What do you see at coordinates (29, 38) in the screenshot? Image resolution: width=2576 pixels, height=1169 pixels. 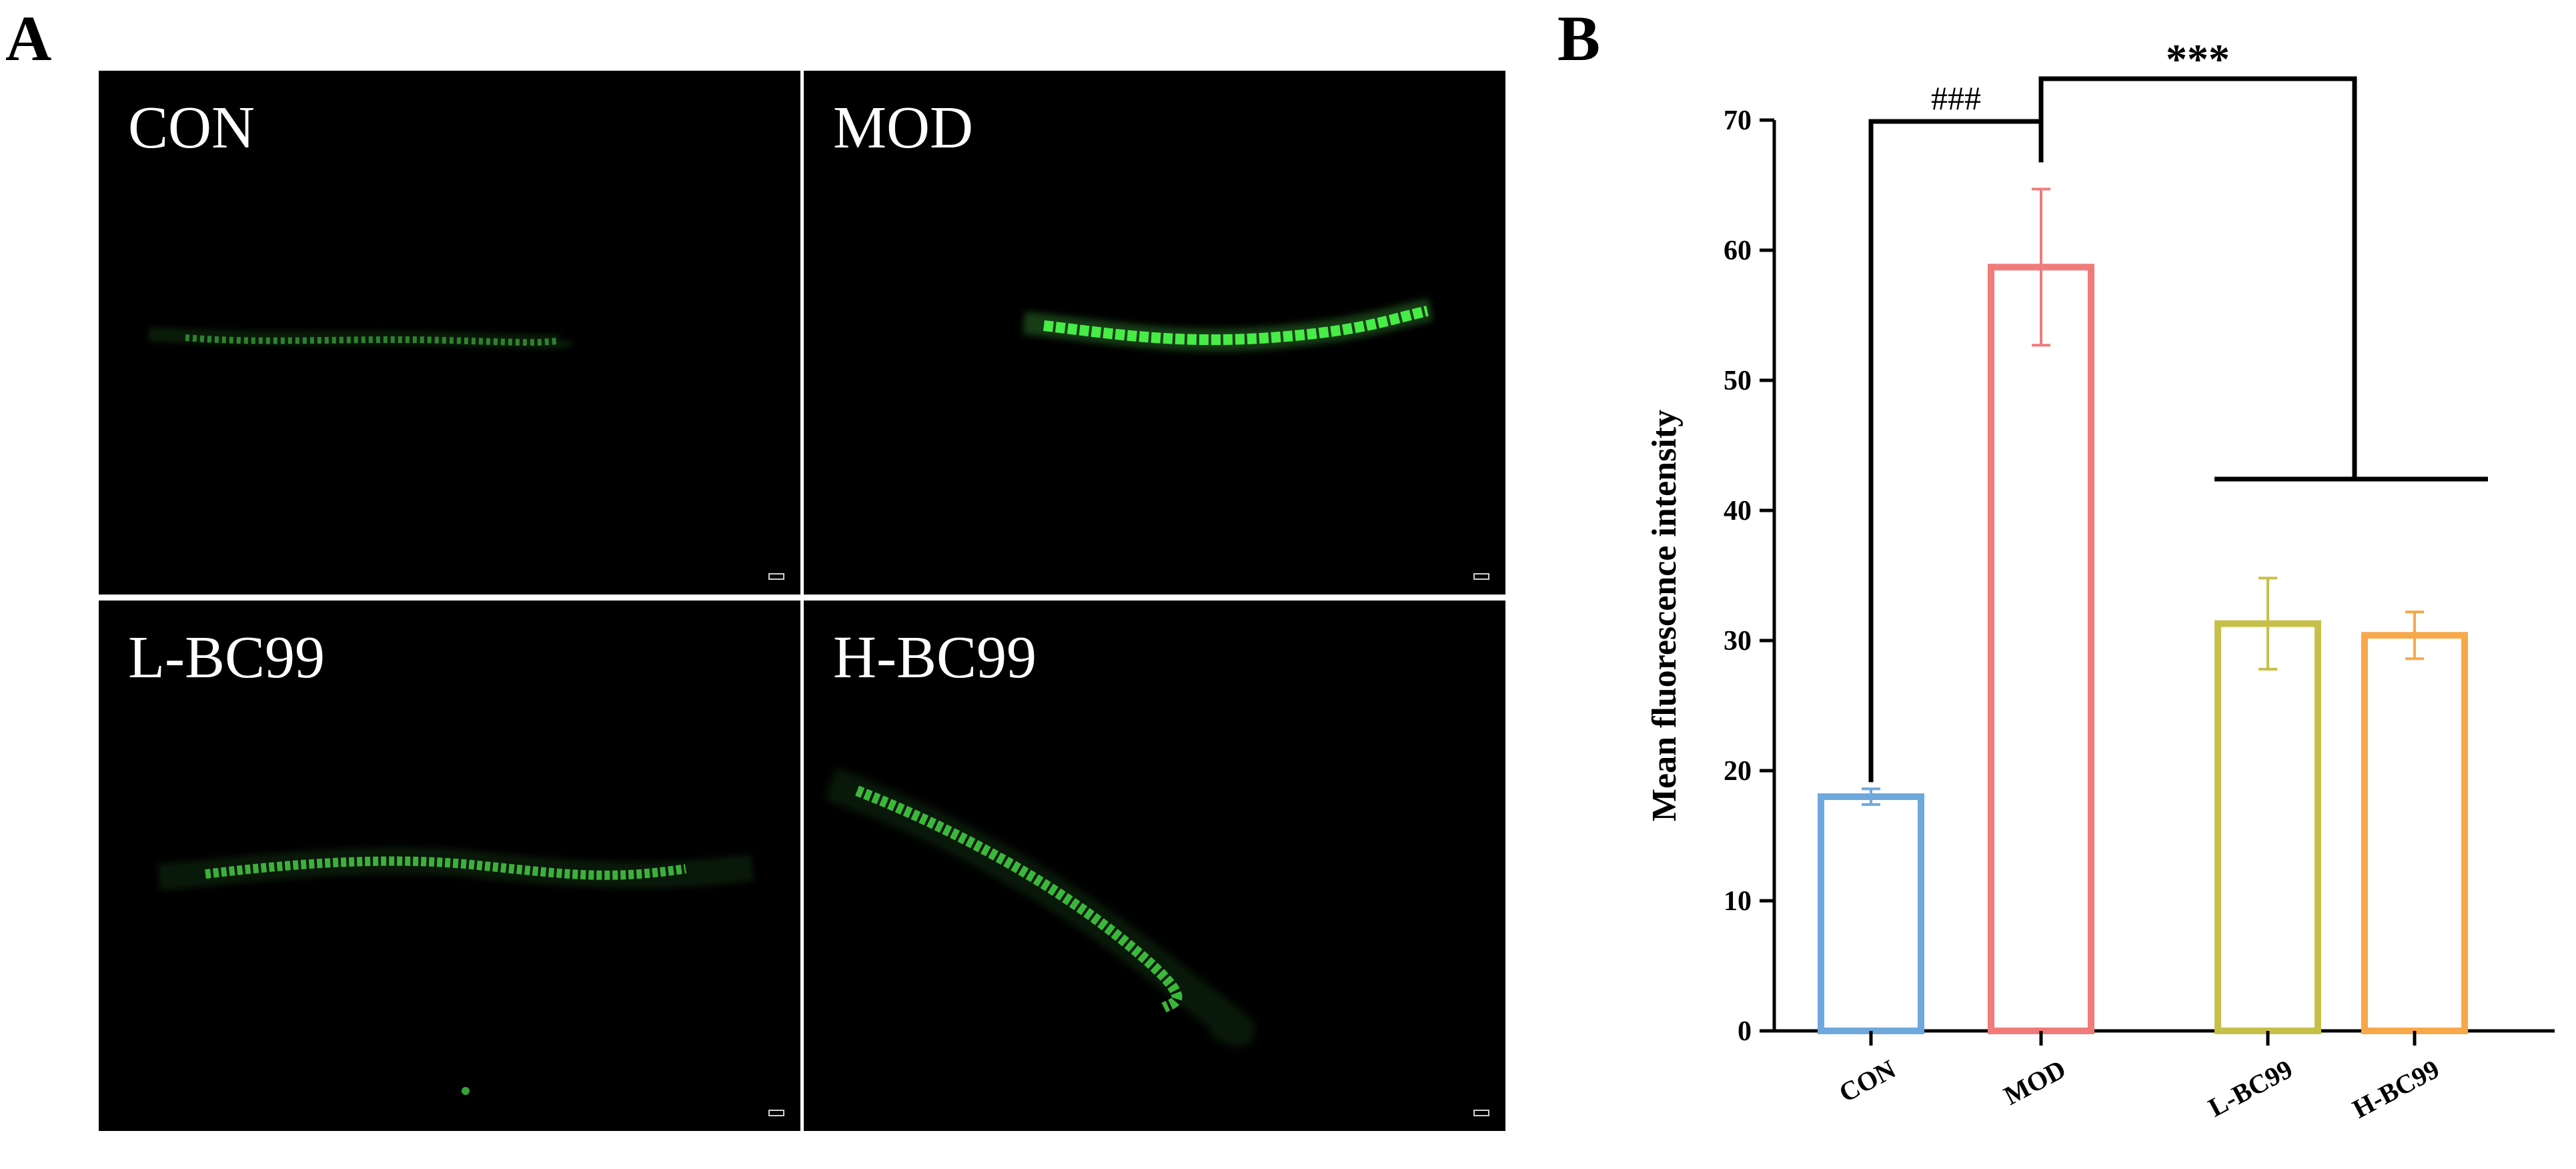 I see `panel-a-letter: A` at bounding box center [29, 38].